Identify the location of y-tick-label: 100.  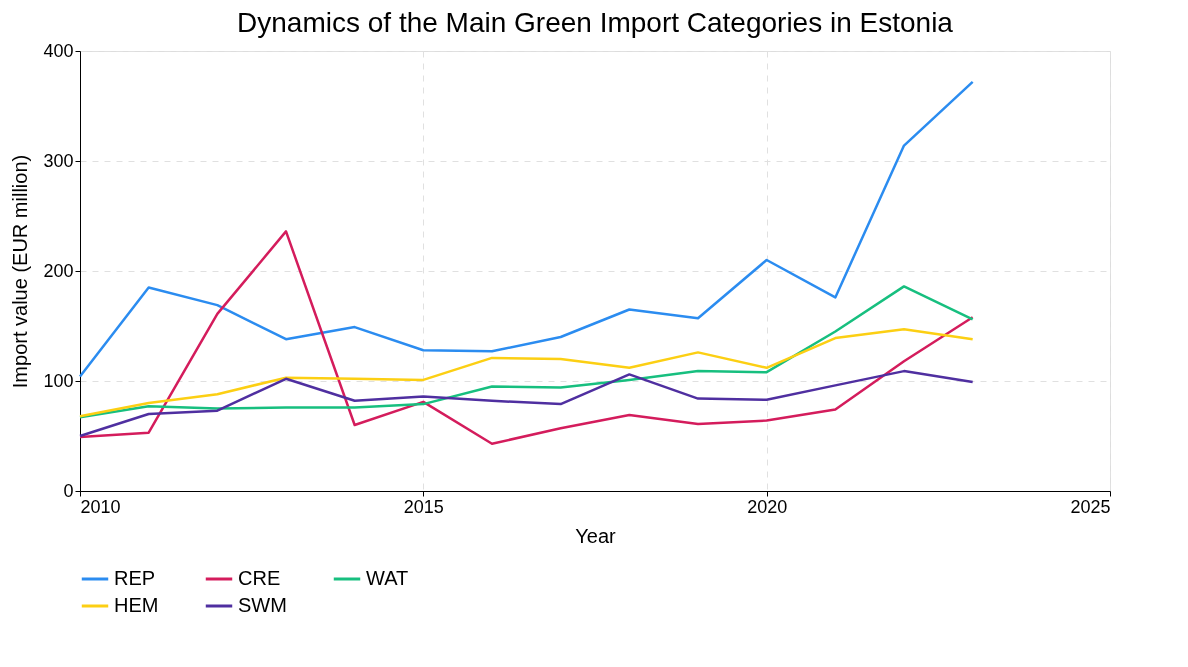
(58, 380).